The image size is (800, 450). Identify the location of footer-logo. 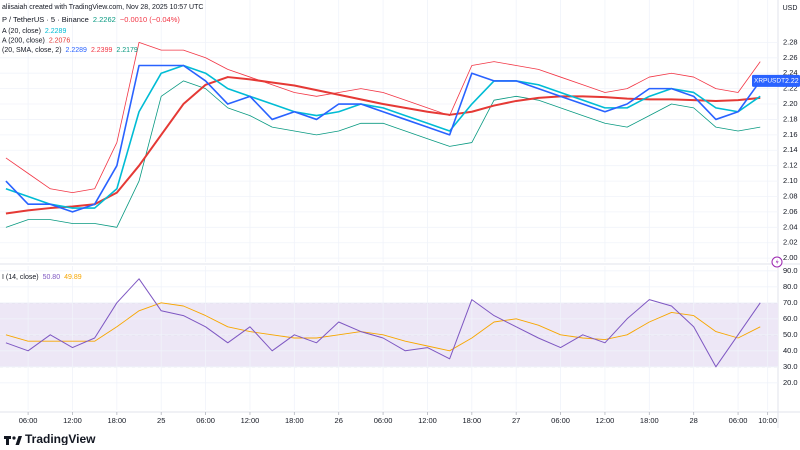
(13, 440).